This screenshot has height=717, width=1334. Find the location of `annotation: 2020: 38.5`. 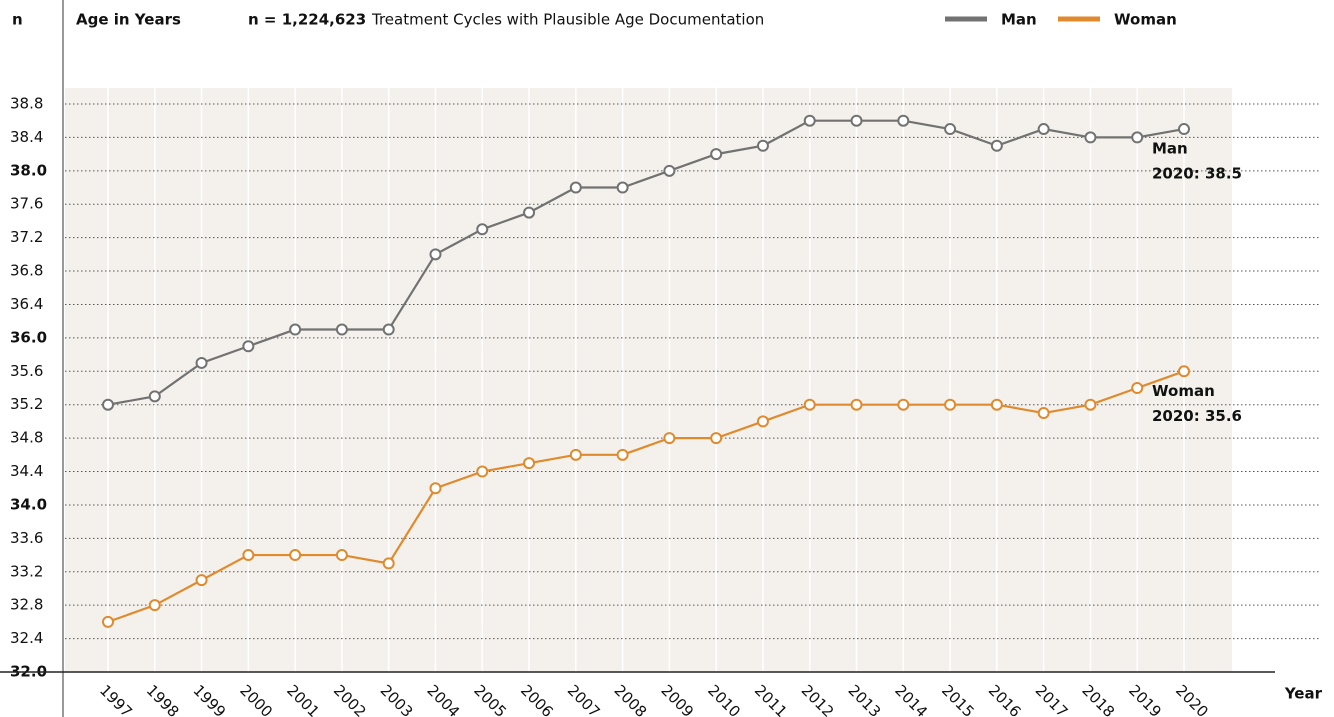

annotation: 2020: 38.5 is located at coordinates (1197, 174).